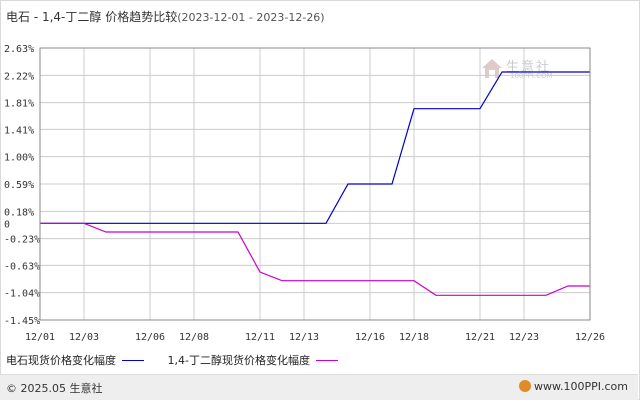  Describe the element at coordinates (525, 386) in the screenshot. I see `site-logo-icon` at that location.